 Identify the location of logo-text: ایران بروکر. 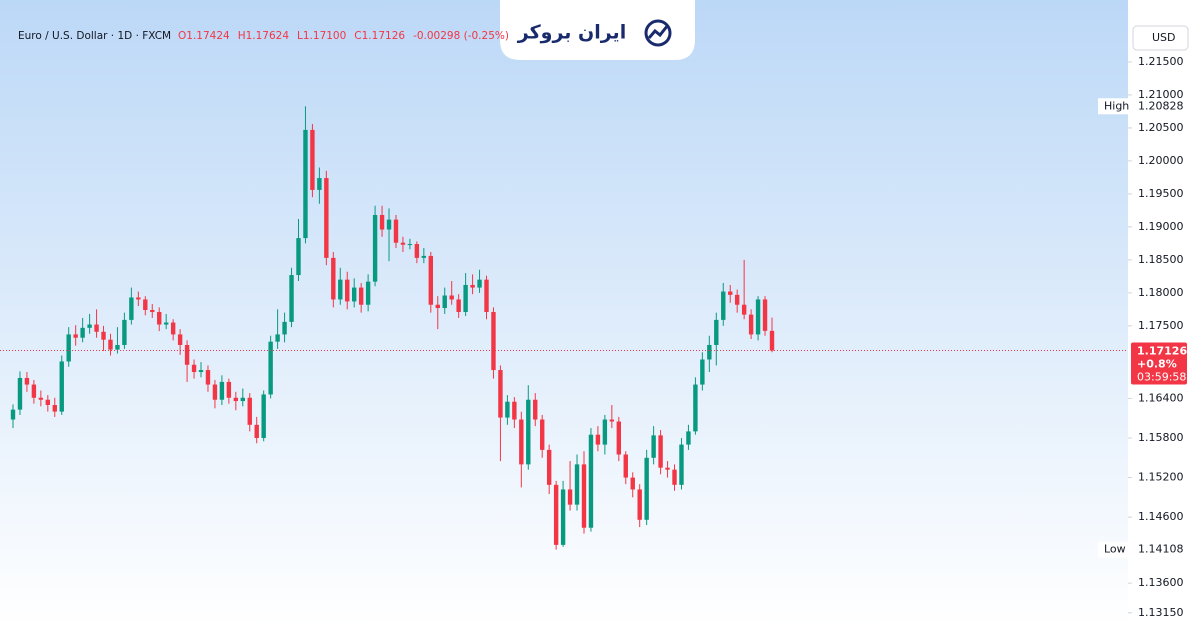
(571, 33).